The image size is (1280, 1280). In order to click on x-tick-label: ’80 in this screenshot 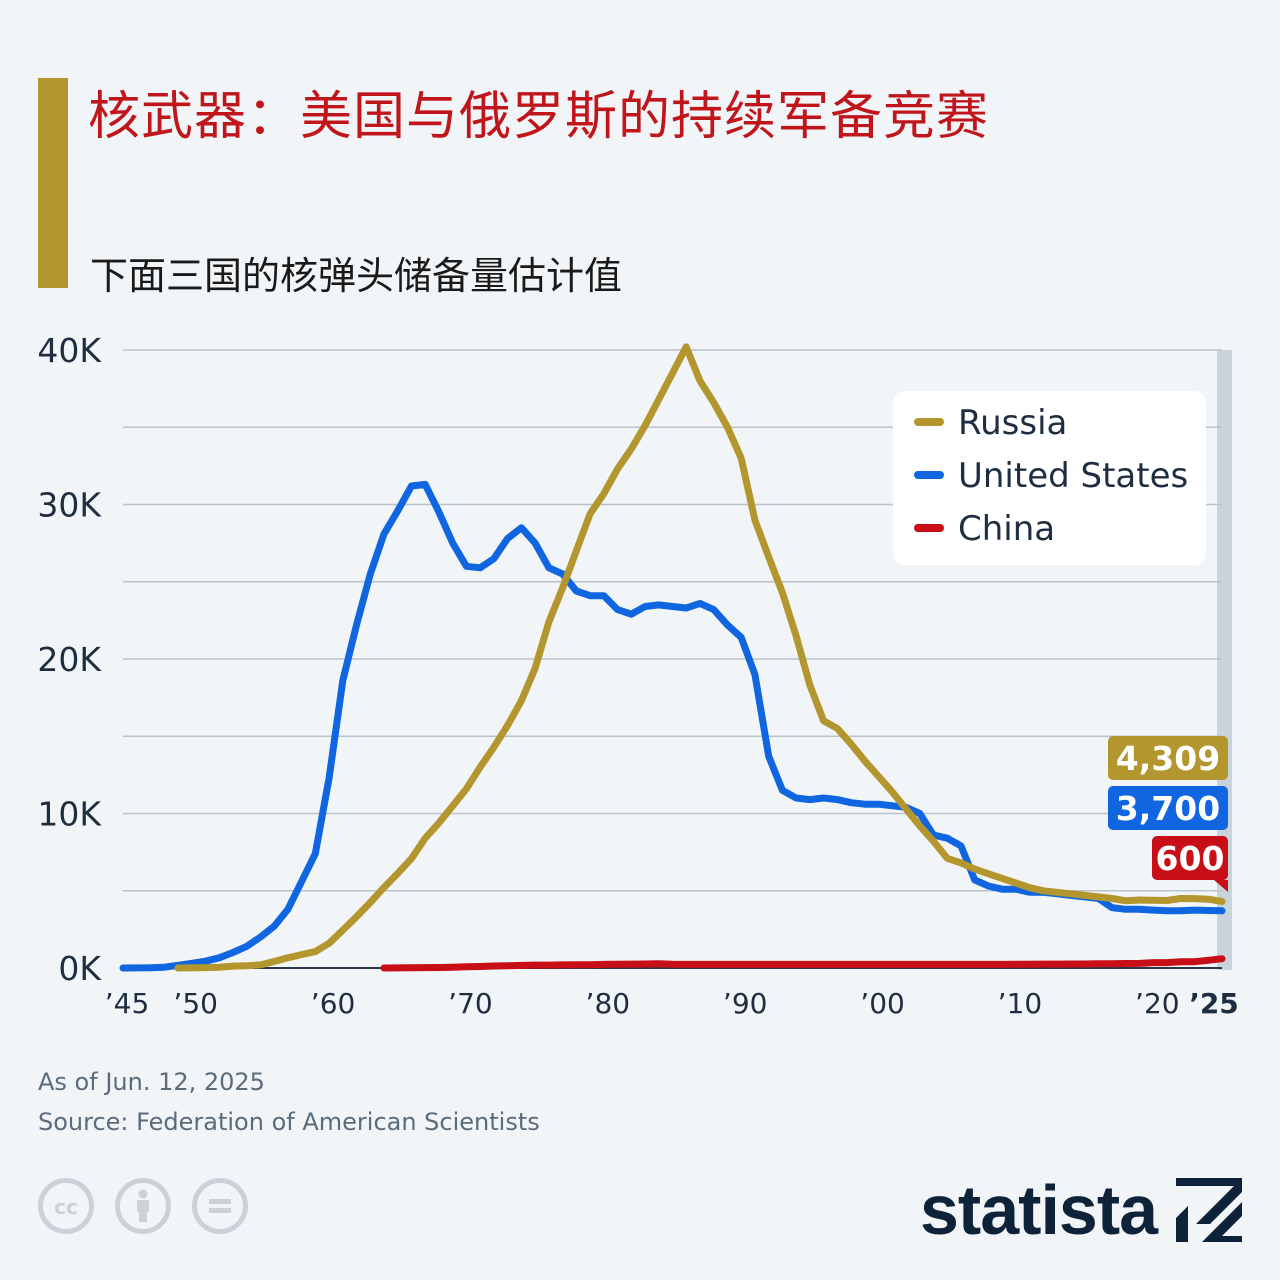, I will do `click(608, 1003)`.